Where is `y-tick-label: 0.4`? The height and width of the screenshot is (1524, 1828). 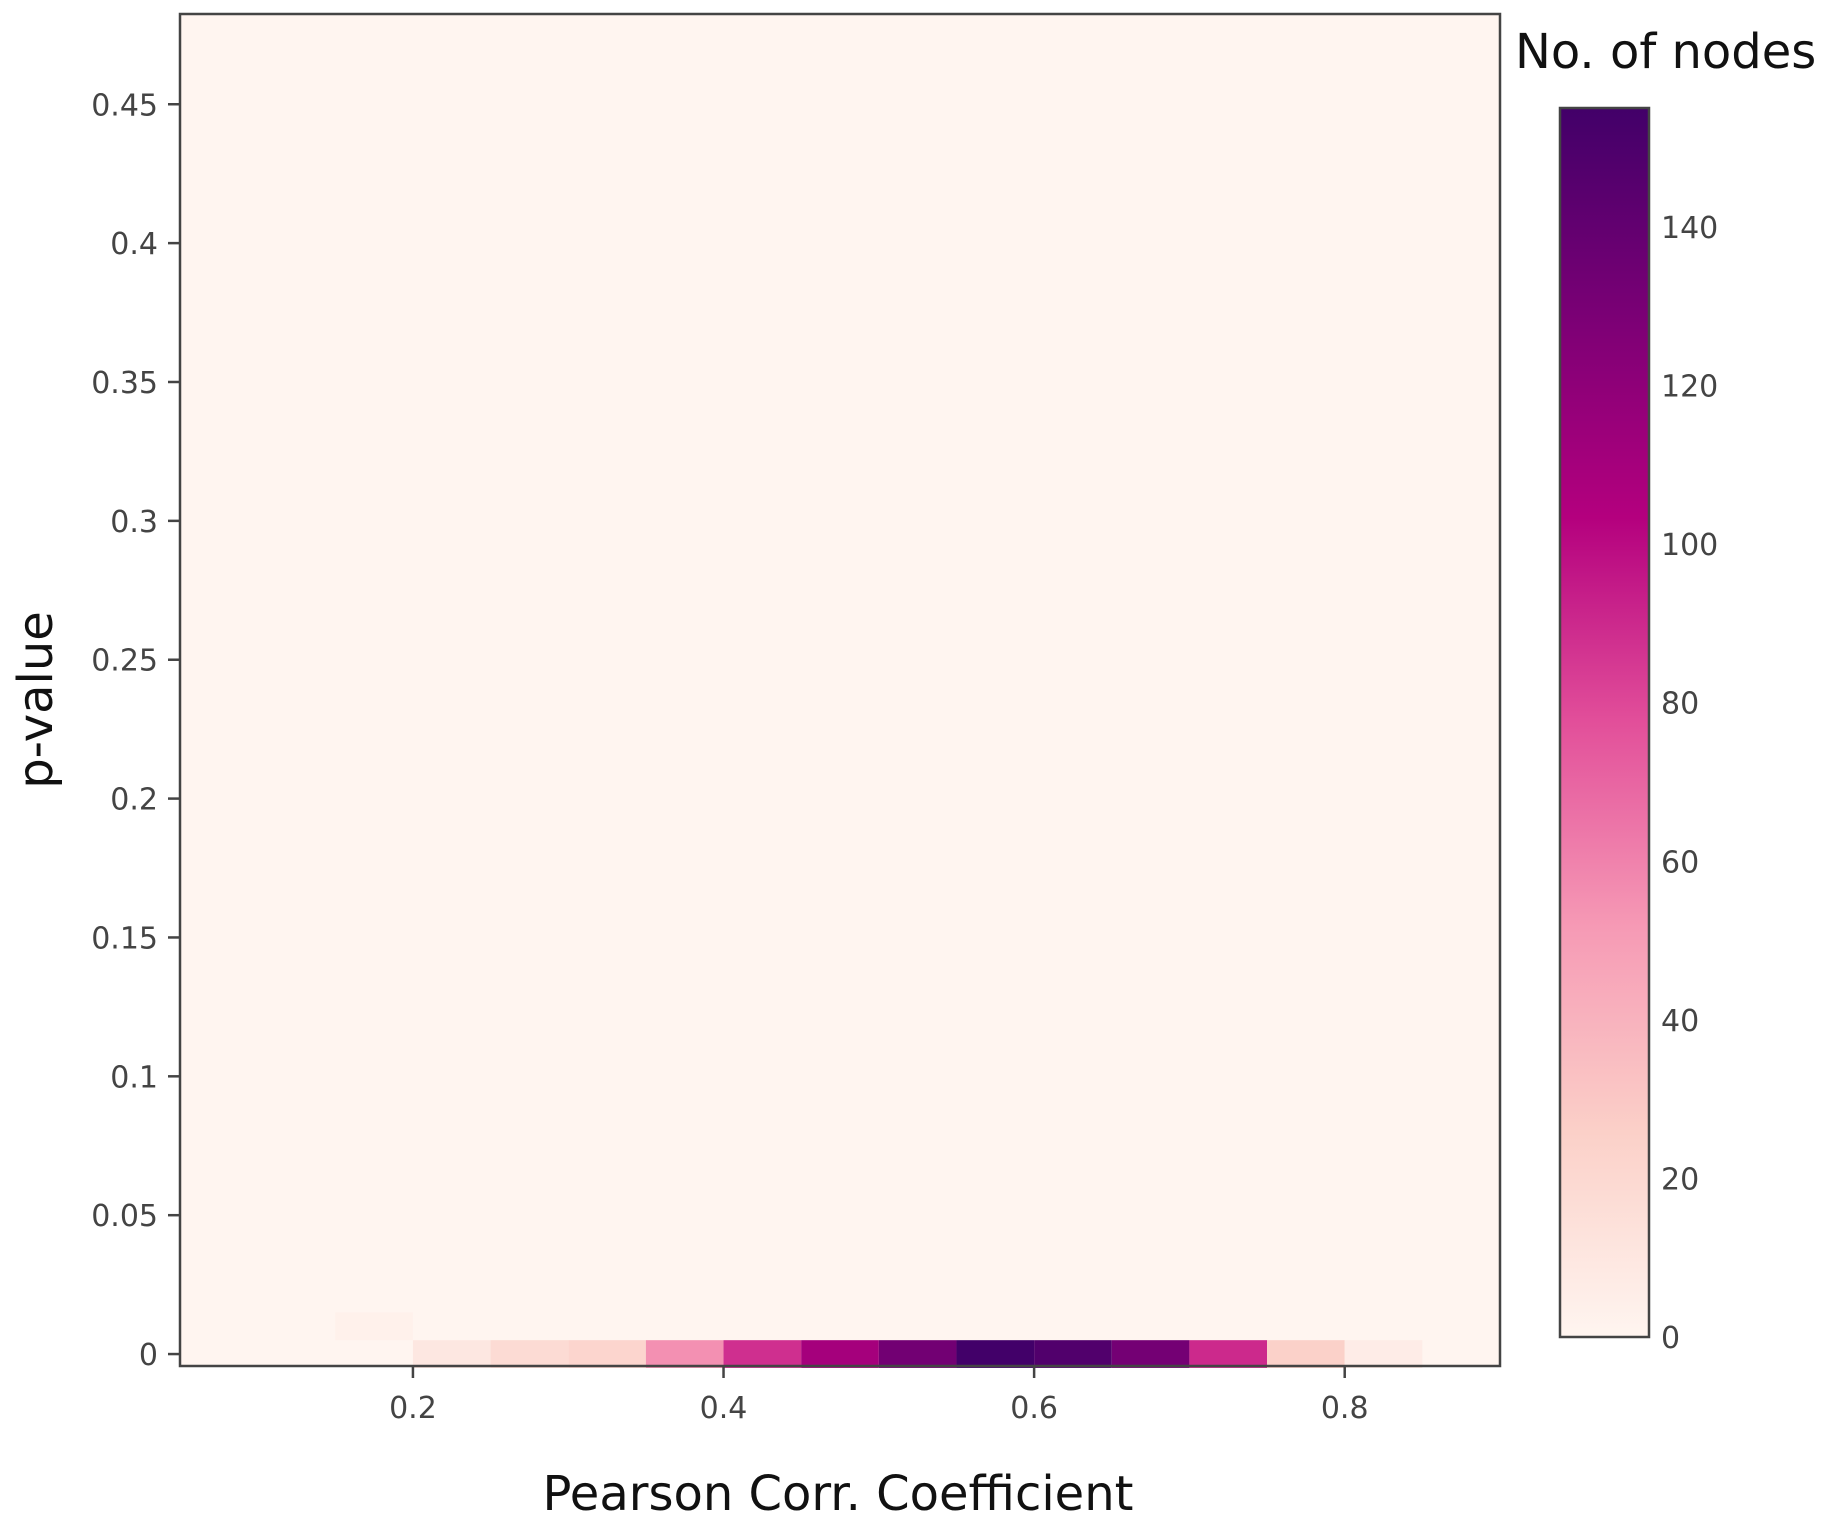
y-tick-label: 0.4 is located at coordinates (134, 244).